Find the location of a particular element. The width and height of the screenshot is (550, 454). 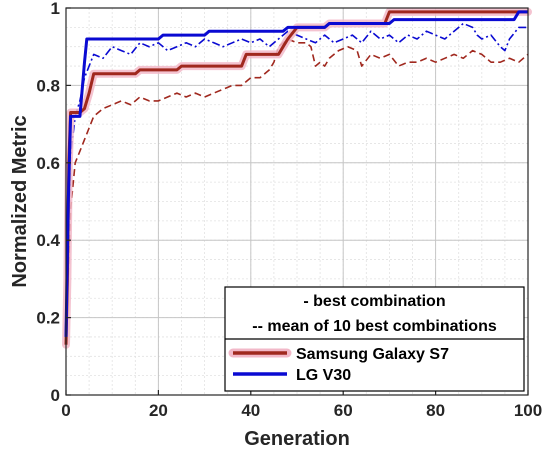

x-axis-label: Generation is located at coordinates (297, 439).